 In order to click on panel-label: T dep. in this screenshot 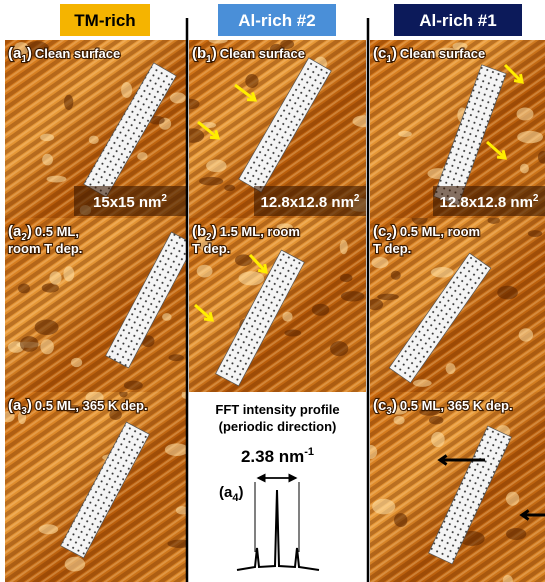, I will do `click(211, 248)`.